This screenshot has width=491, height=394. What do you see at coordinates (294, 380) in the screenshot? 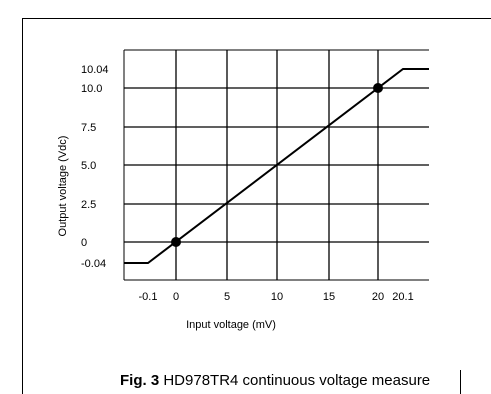
I see `caption-text: HD978TR4 continuous voltage measure` at bounding box center [294, 380].